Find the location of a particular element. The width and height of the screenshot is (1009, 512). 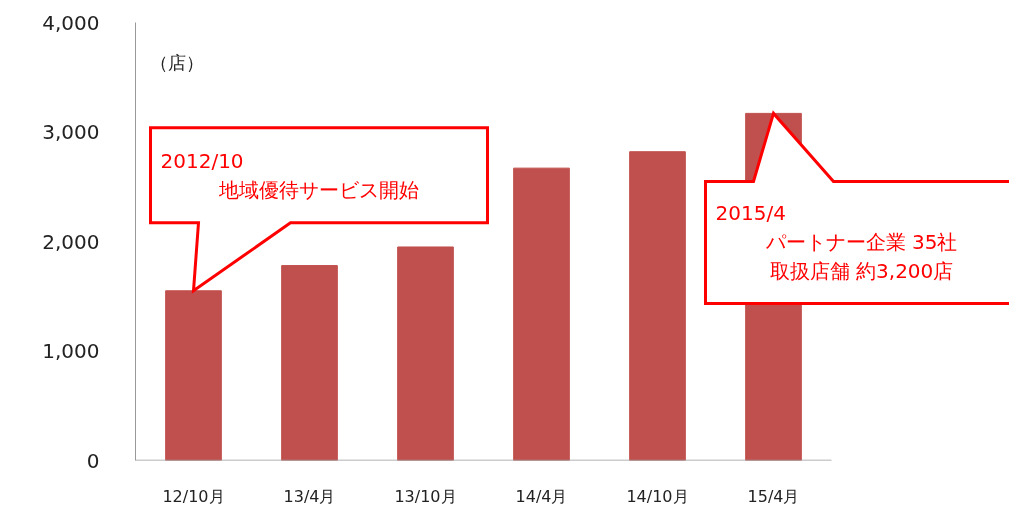

annotation: パートナー企業 35社 is located at coordinates (861, 242).